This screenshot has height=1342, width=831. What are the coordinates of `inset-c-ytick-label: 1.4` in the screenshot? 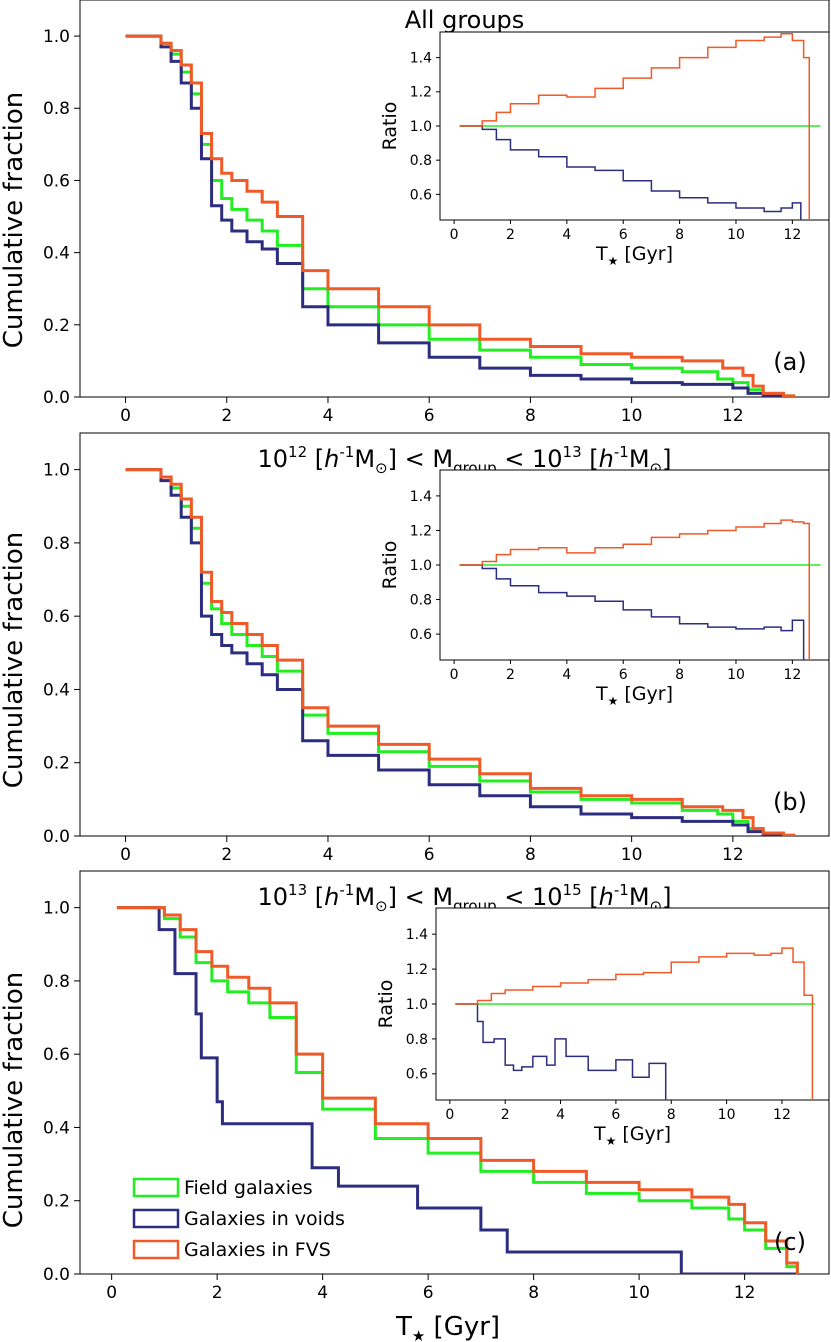 It's located at (417, 935).